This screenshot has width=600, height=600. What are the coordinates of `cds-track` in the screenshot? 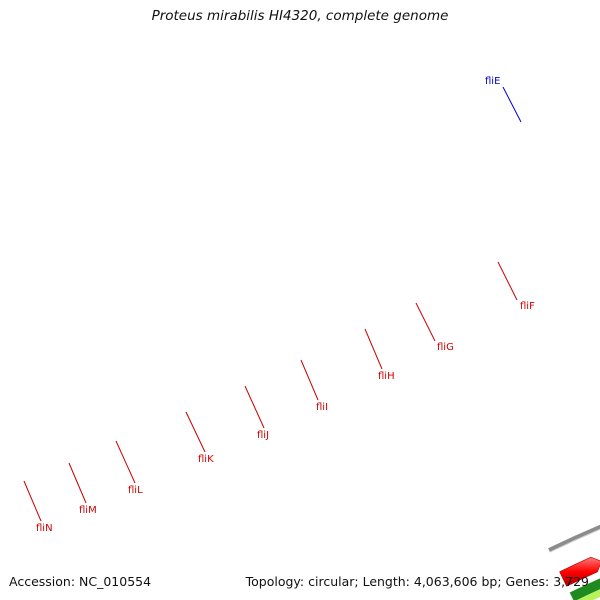 It's located at (579, 571).